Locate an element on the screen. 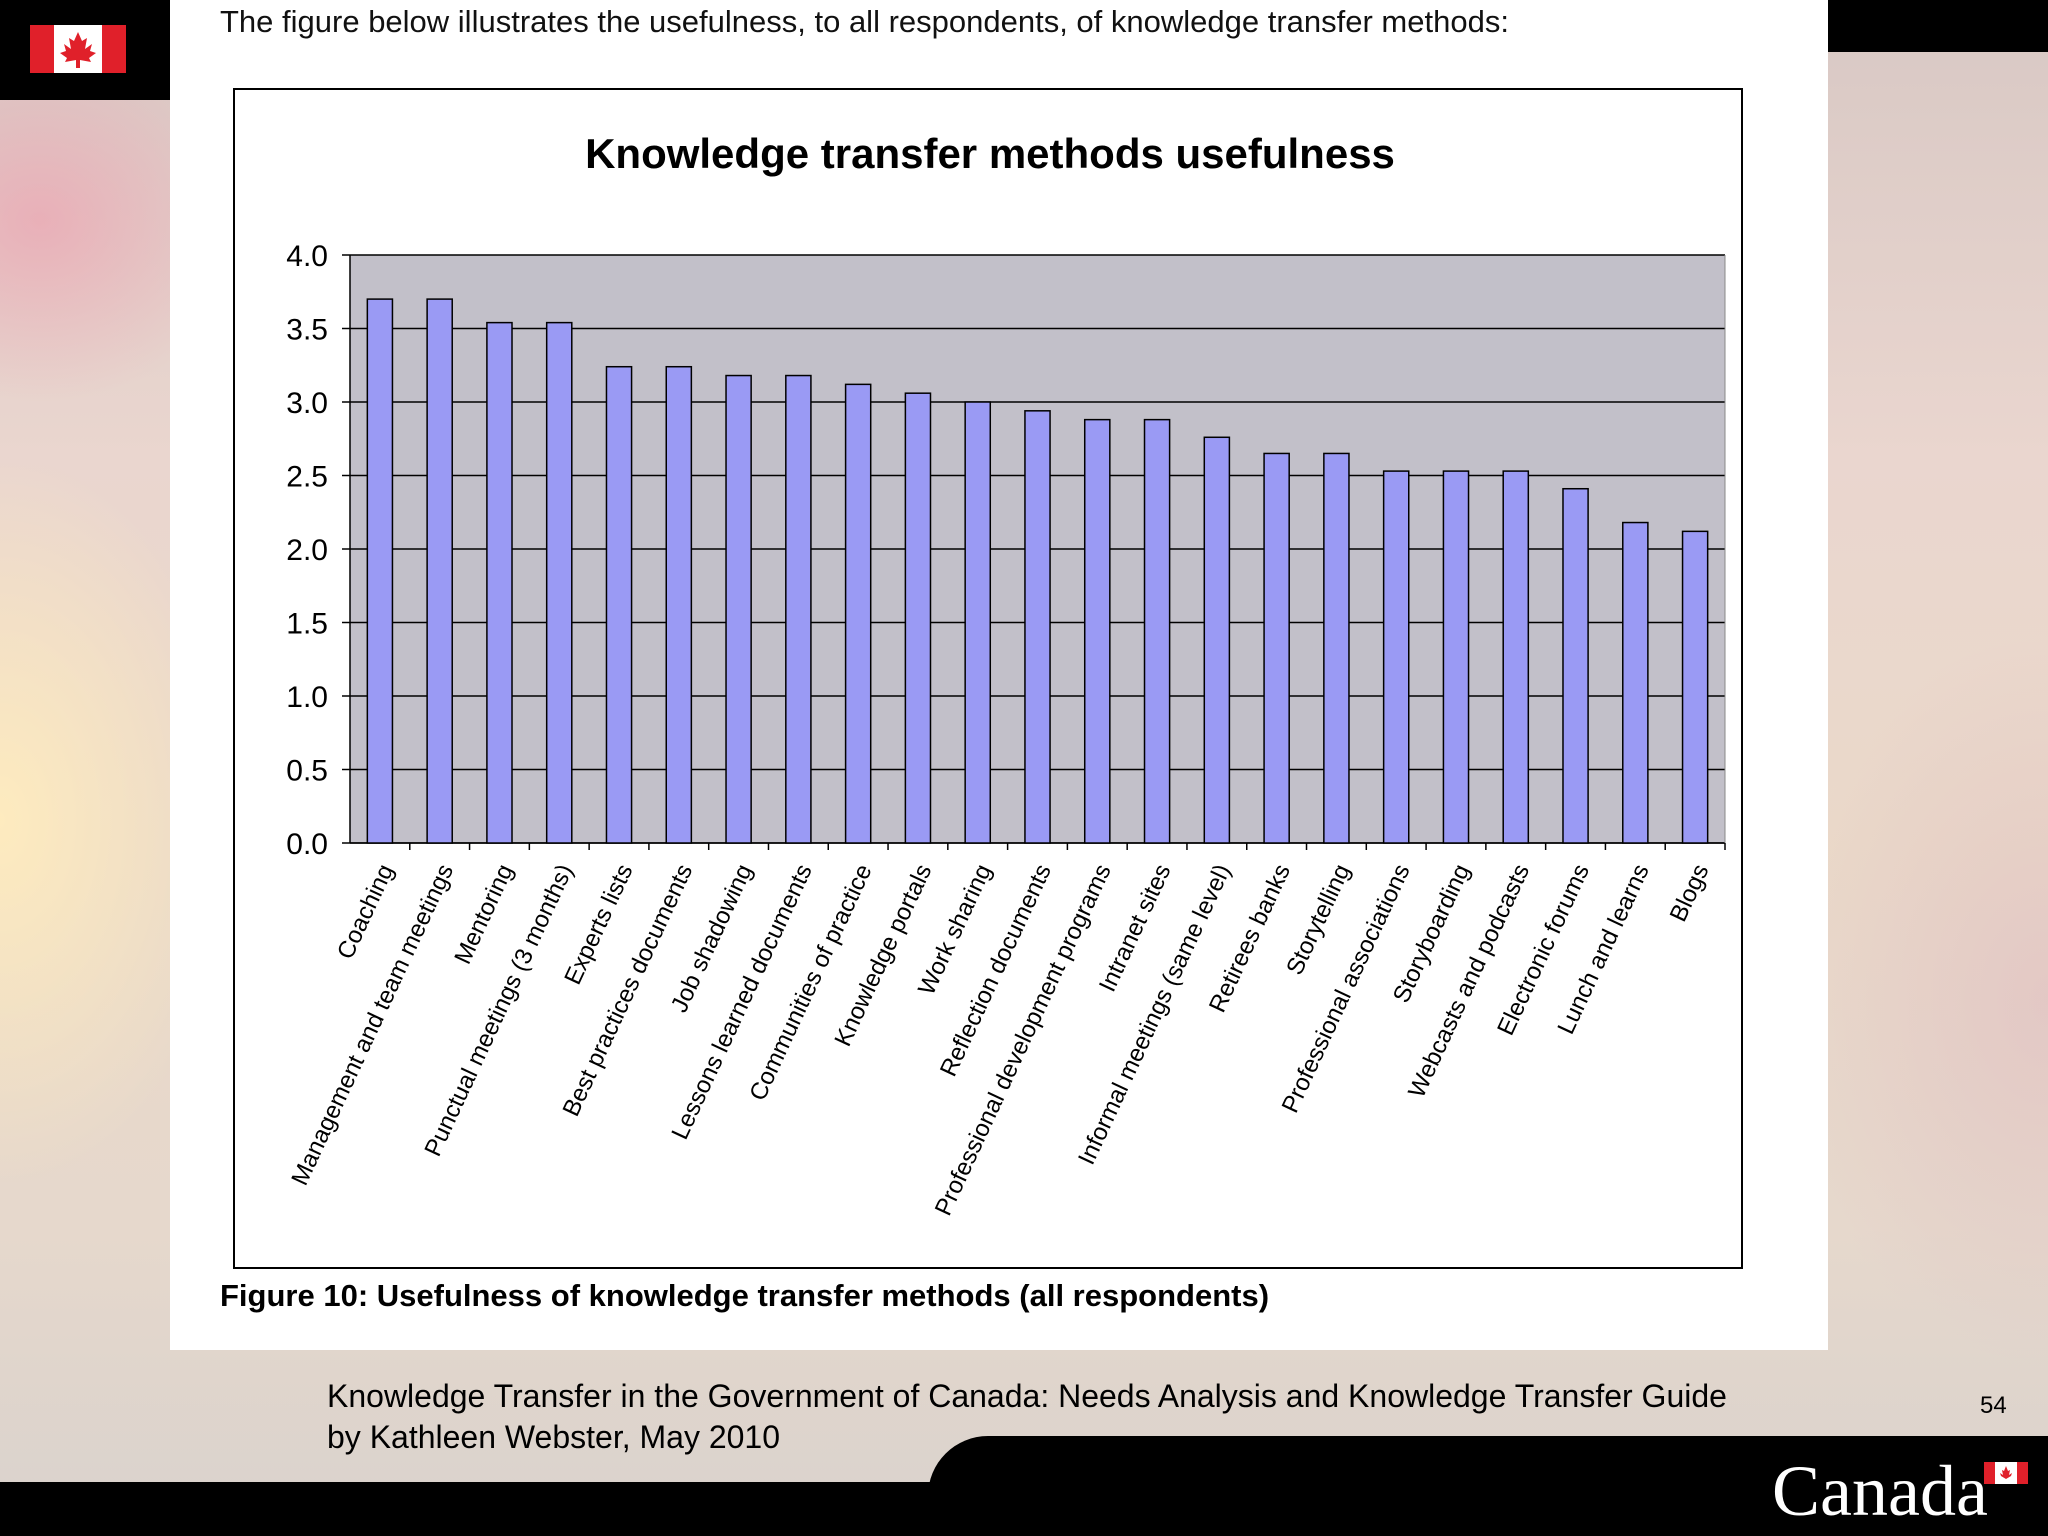 This screenshot has height=1536, width=2048. x-tick-label: Coaching is located at coordinates (365, 911).